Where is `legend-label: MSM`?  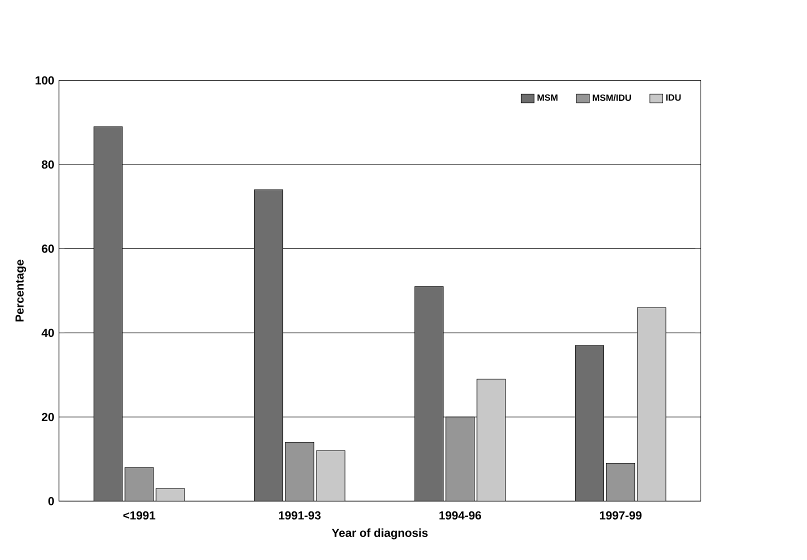 legend-label: MSM is located at coordinates (548, 97).